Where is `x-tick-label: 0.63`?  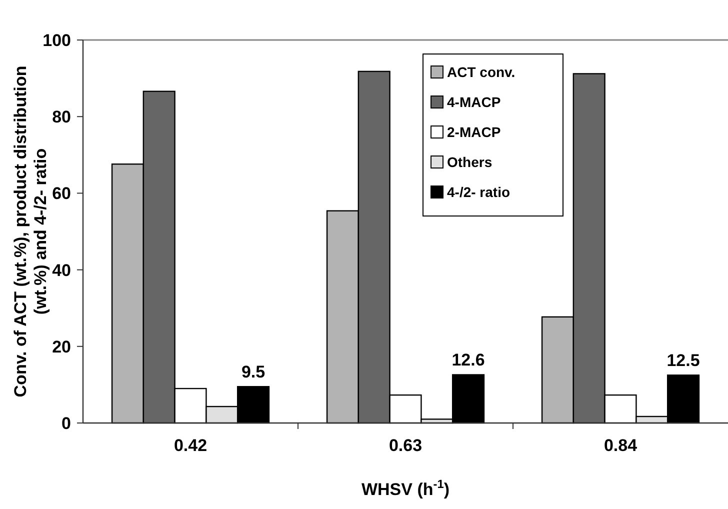
x-tick-label: 0.63 is located at coordinates (405, 445).